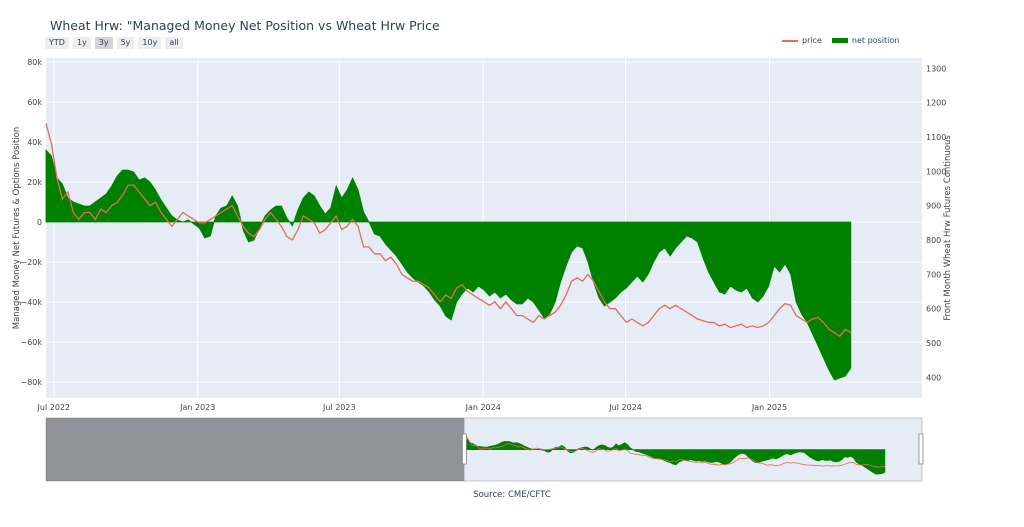  What do you see at coordinates (936, 137) in the screenshot?
I see `y-right-tick-label: 1100` at bounding box center [936, 137].